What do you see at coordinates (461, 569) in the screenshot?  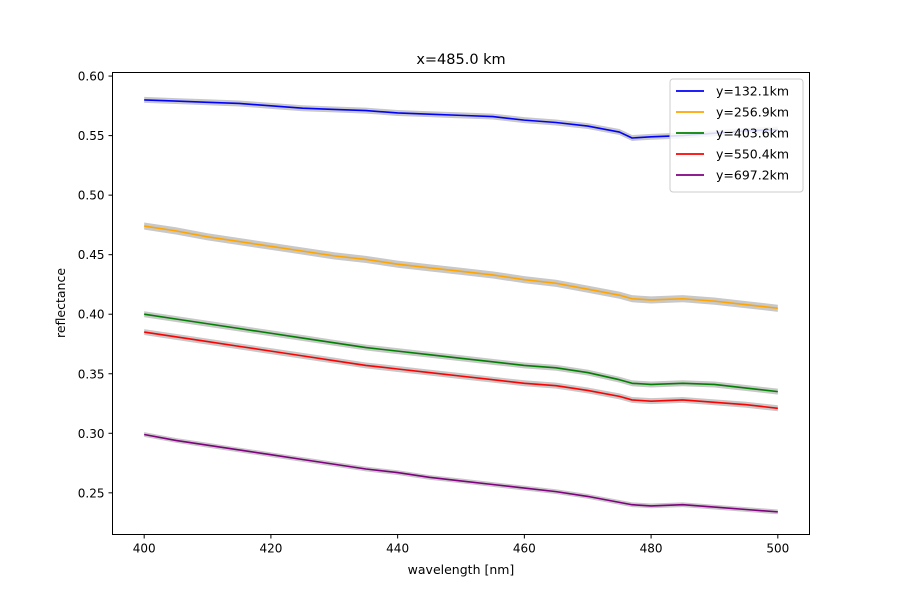 I see `x-axis-label: wavelength [nm]` at bounding box center [461, 569].